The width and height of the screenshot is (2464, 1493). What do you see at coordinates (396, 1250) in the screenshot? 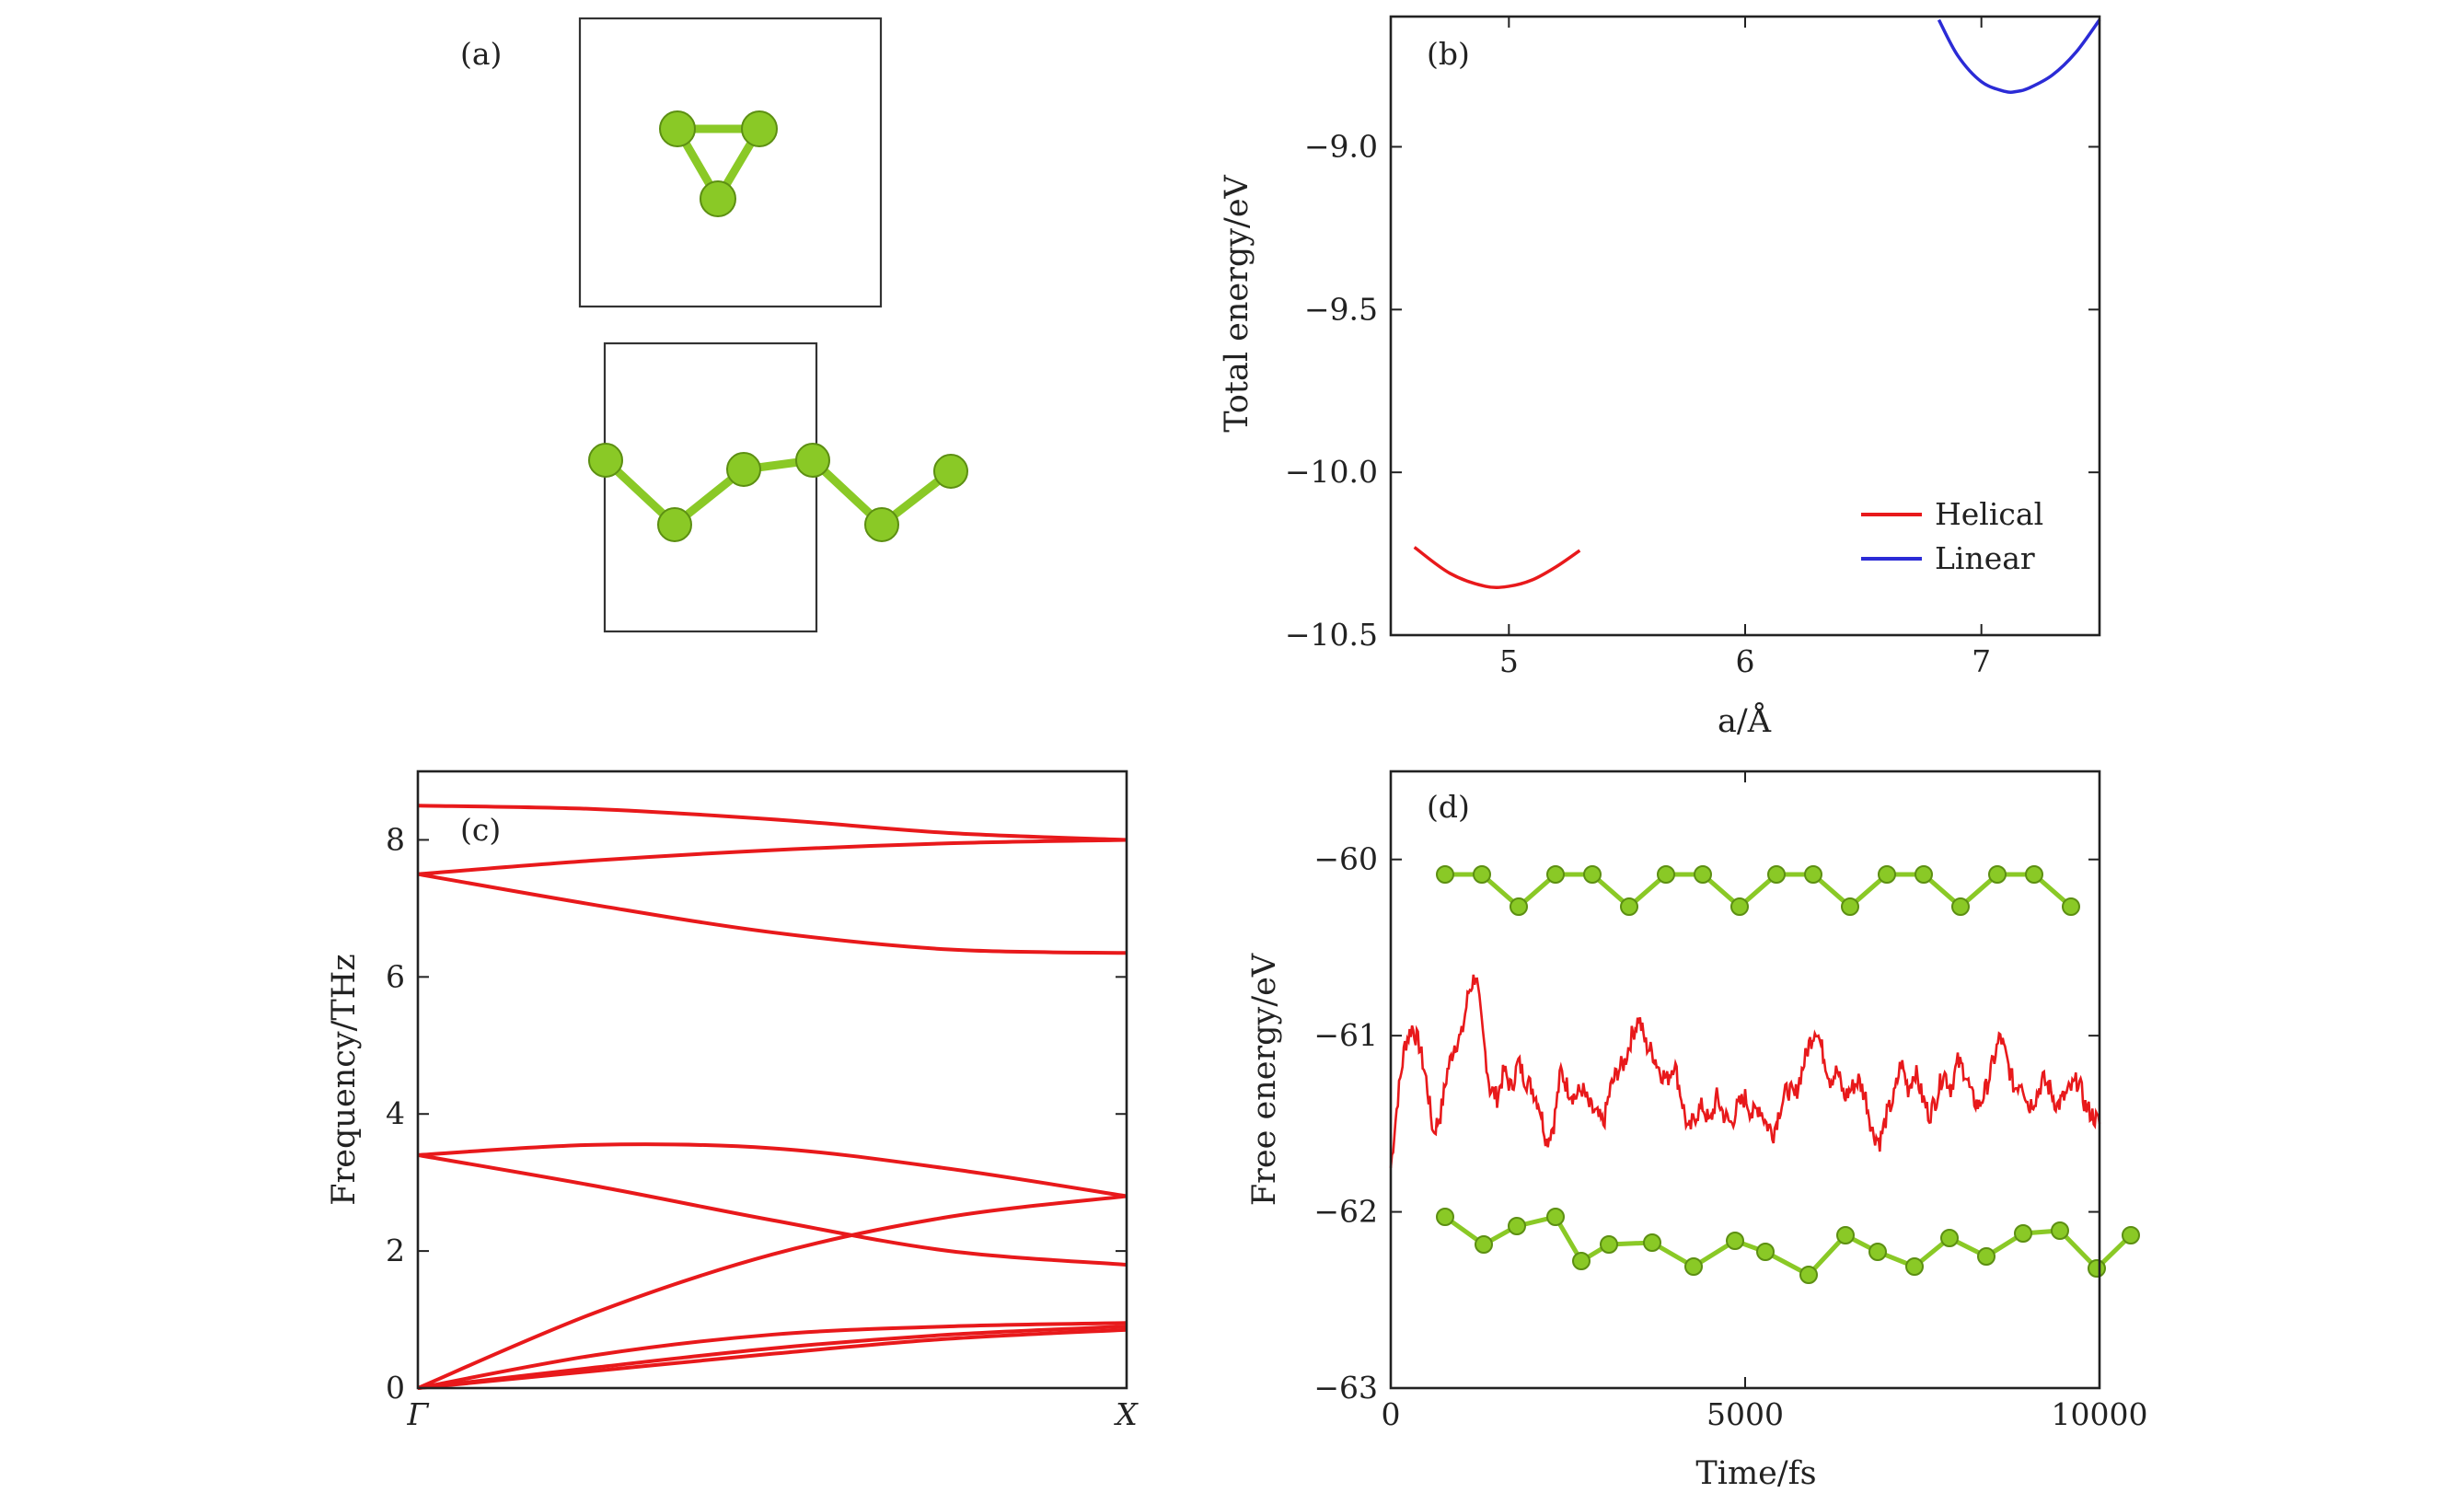
I see `y-tick-label: 2` at bounding box center [396, 1250].